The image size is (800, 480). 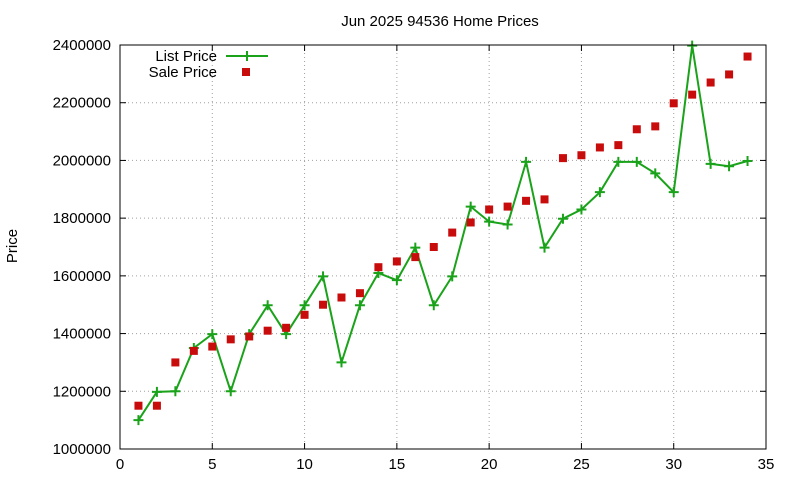 I want to click on x-tick-label: 10, so click(x=304, y=464).